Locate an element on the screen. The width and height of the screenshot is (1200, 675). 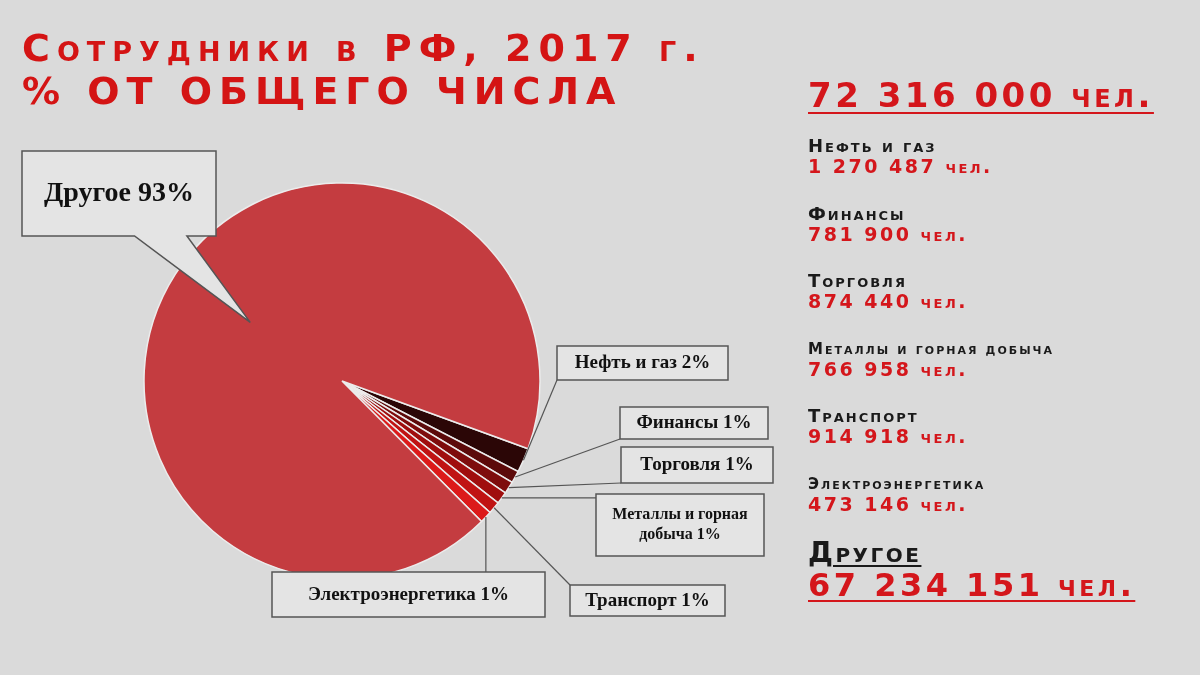
slice-label: Финансы 1% is located at coordinates (694, 422).